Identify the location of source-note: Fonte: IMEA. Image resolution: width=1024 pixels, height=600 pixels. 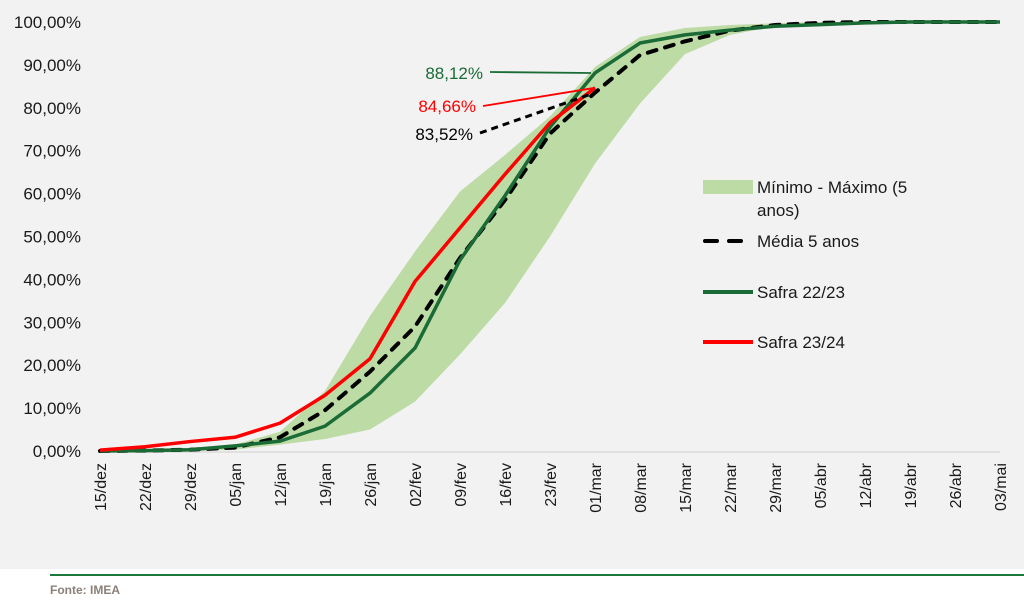
(85, 590).